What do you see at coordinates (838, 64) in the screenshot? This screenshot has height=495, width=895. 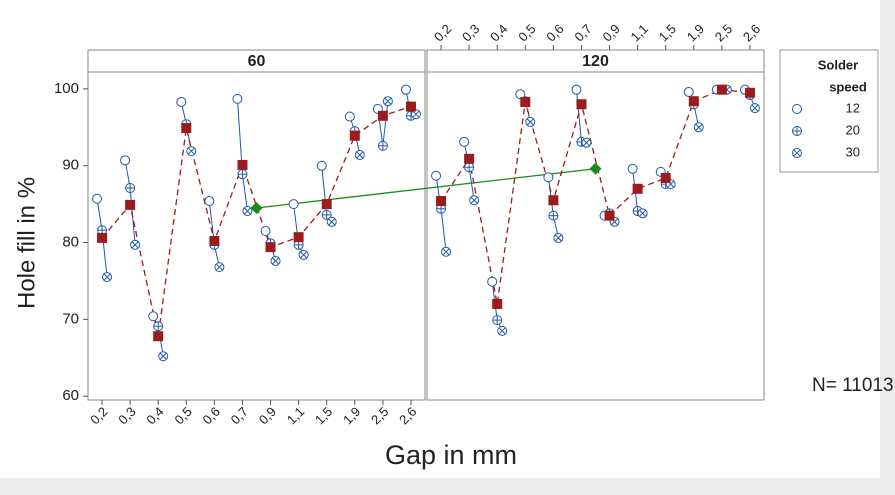 I see `legend-title: Solder` at bounding box center [838, 64].